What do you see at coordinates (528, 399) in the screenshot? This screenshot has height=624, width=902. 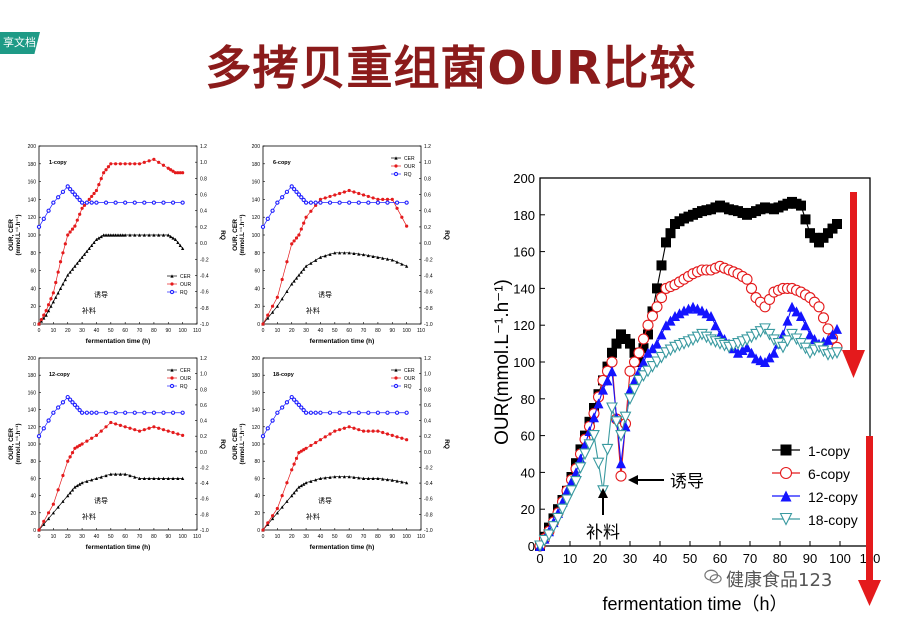 I see `y-tick-label: 80` at bounding box center [528, 399].